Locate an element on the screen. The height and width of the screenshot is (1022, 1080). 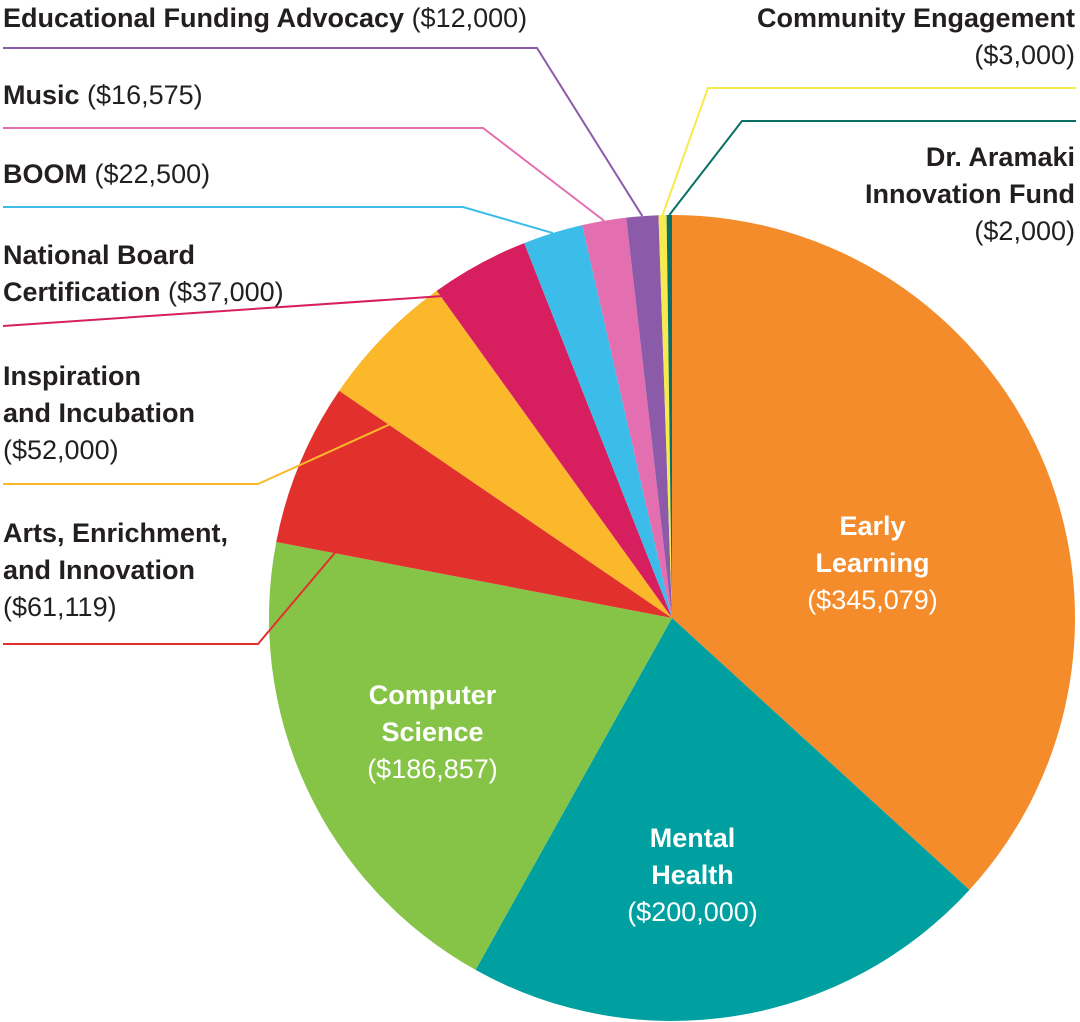
label-arts-line2: and Innovation is located at coordinates (99, 570).